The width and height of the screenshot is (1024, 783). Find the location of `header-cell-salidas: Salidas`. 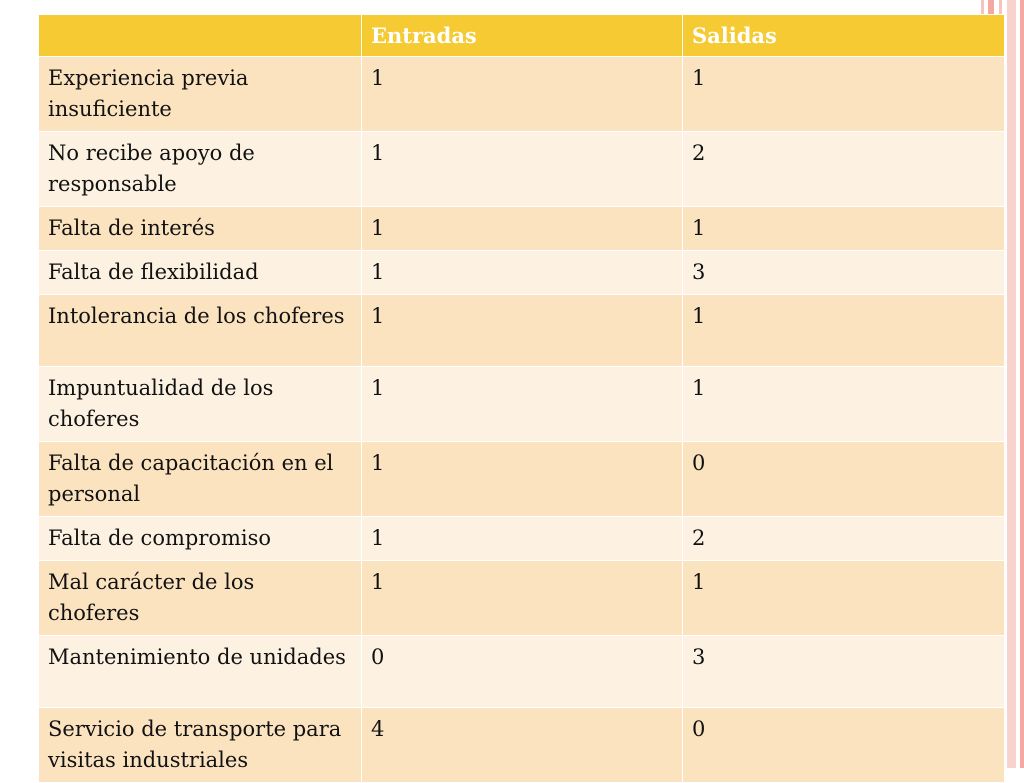

header-cell-salidas: Salidas is located at coordinates (843, 35).